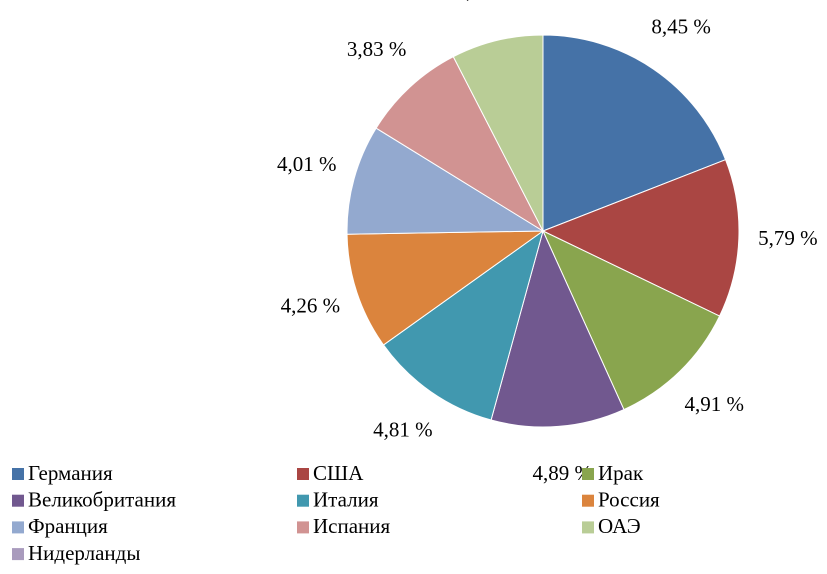 Image resolution: width=827 pixels, height=574 pixels. I want to click on legend-label: Франция, so click(68, 526).